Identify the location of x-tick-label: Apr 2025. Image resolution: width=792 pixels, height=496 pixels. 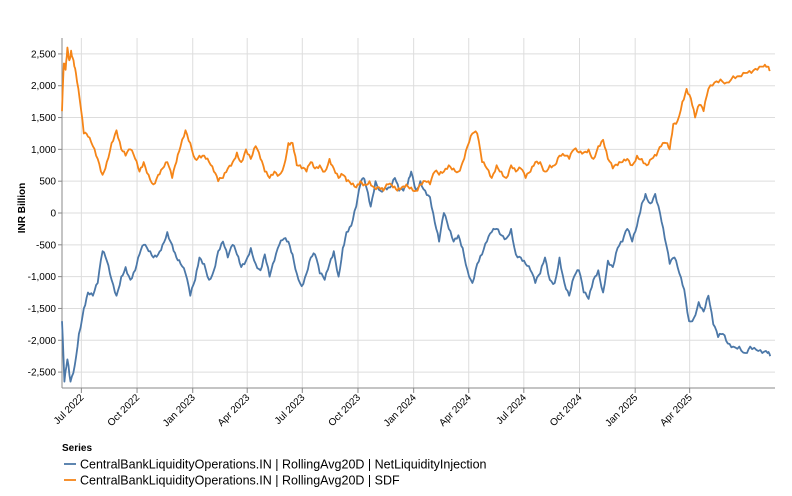
(676, 410).